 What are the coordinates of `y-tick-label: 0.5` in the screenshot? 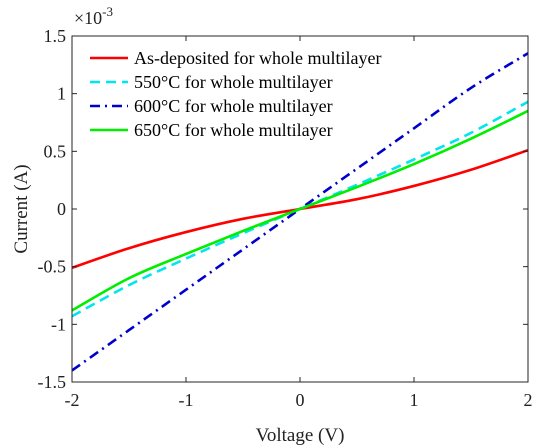 It's located at (55, 151).